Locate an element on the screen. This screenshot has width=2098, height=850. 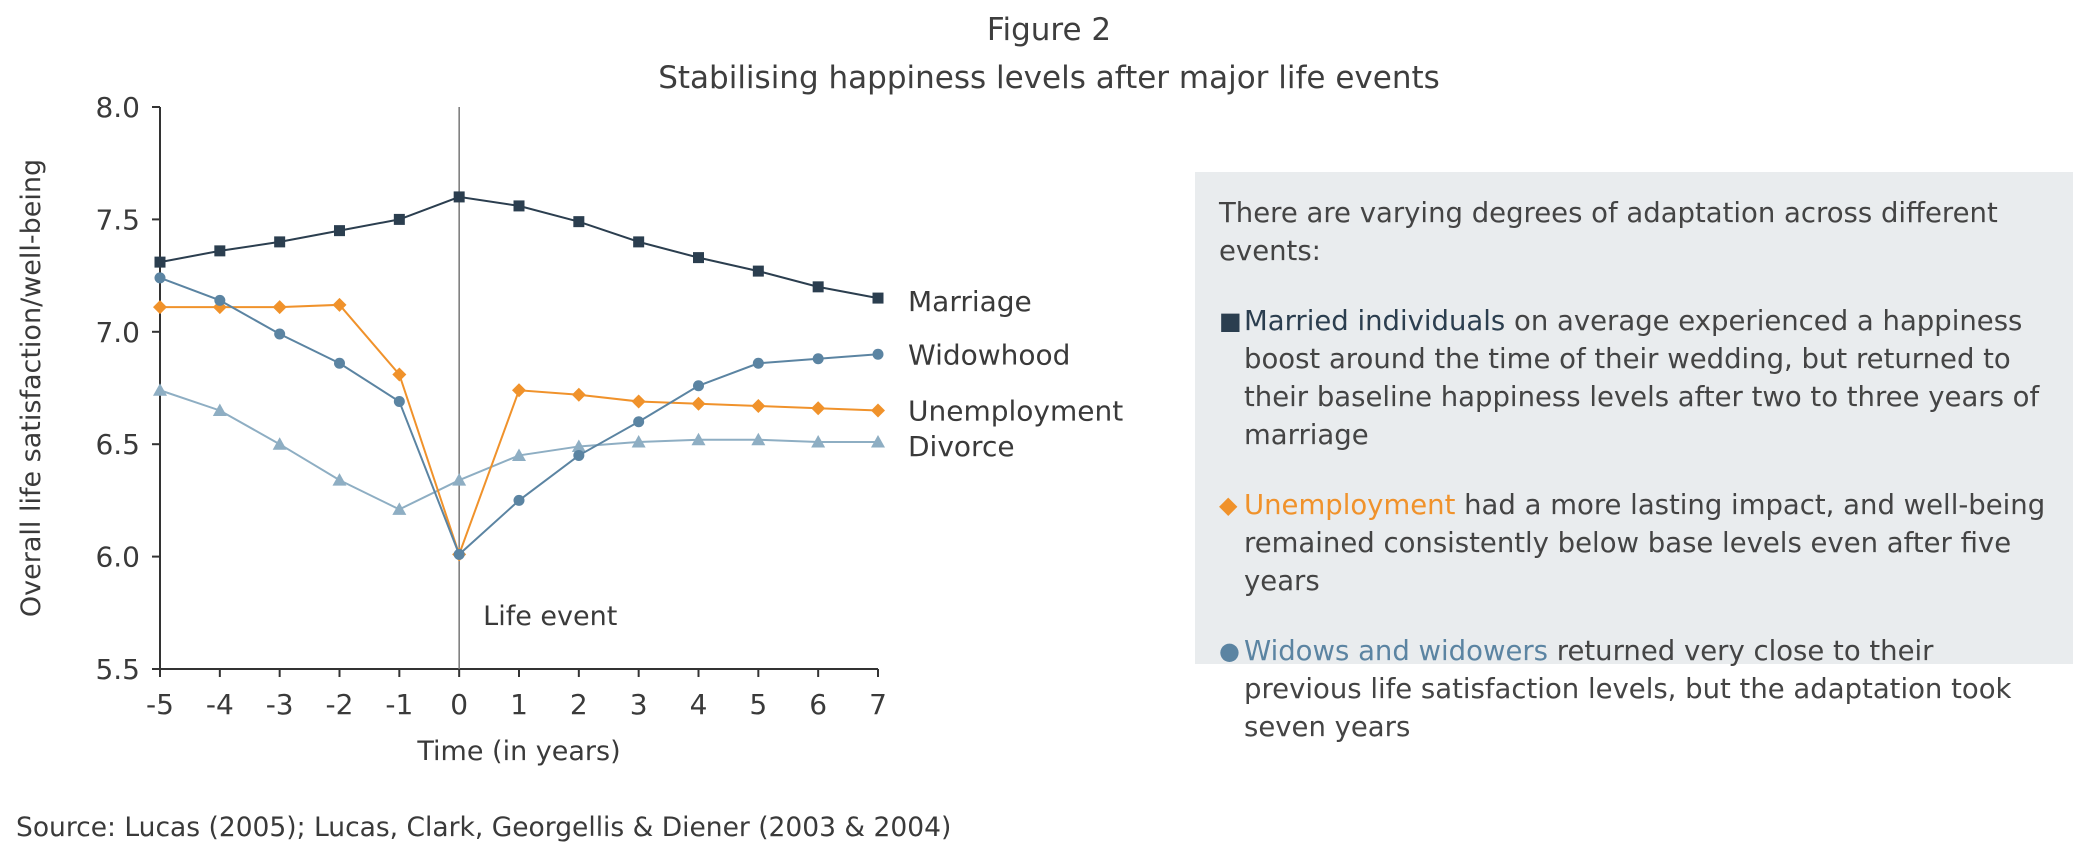
x-axis-title: Time (in years) is located at coordinates (518, 751).